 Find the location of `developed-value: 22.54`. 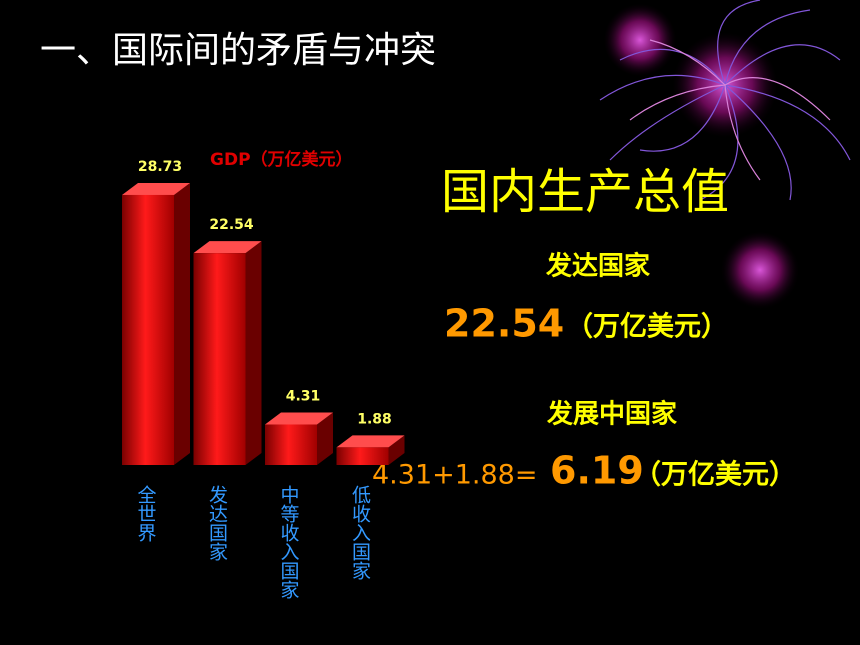

developed-value: 22.54 is located at coordinates (504, 324).